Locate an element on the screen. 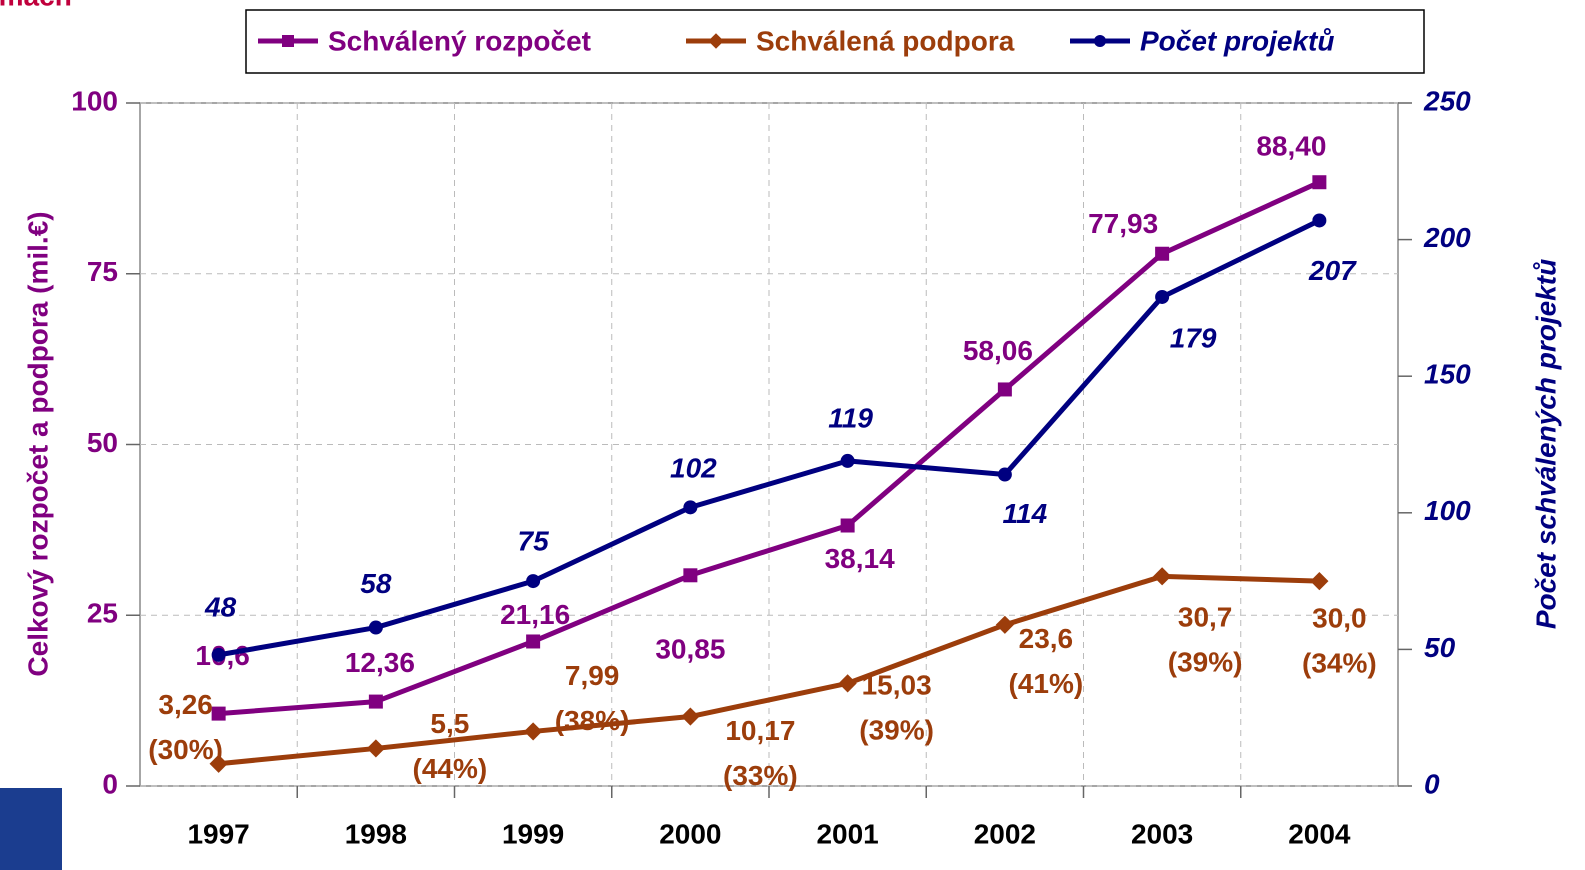 The width and height of the screenshot is (1585, 870). data-label: 3,26 is located at coordinates (185, 704).